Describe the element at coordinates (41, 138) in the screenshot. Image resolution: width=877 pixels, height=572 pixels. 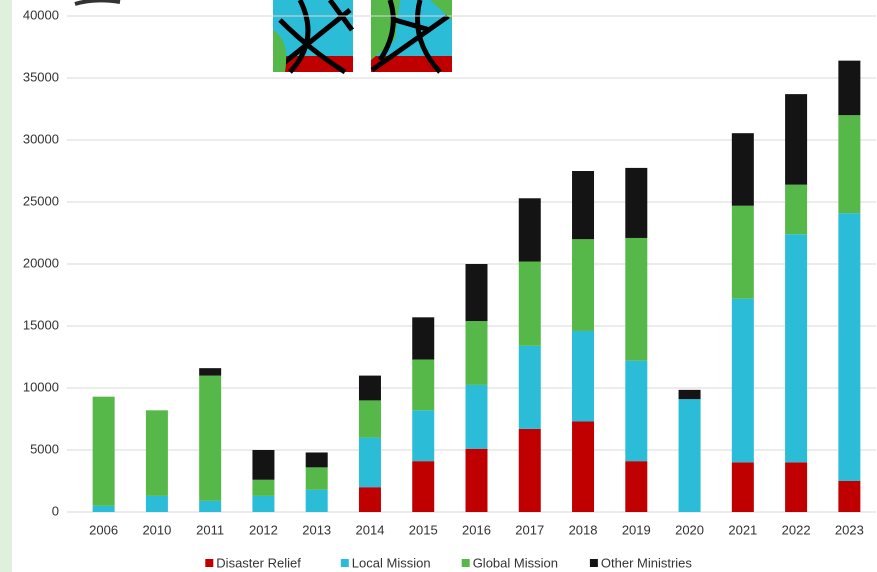
I see `y-tick-label: 30000` at that location.